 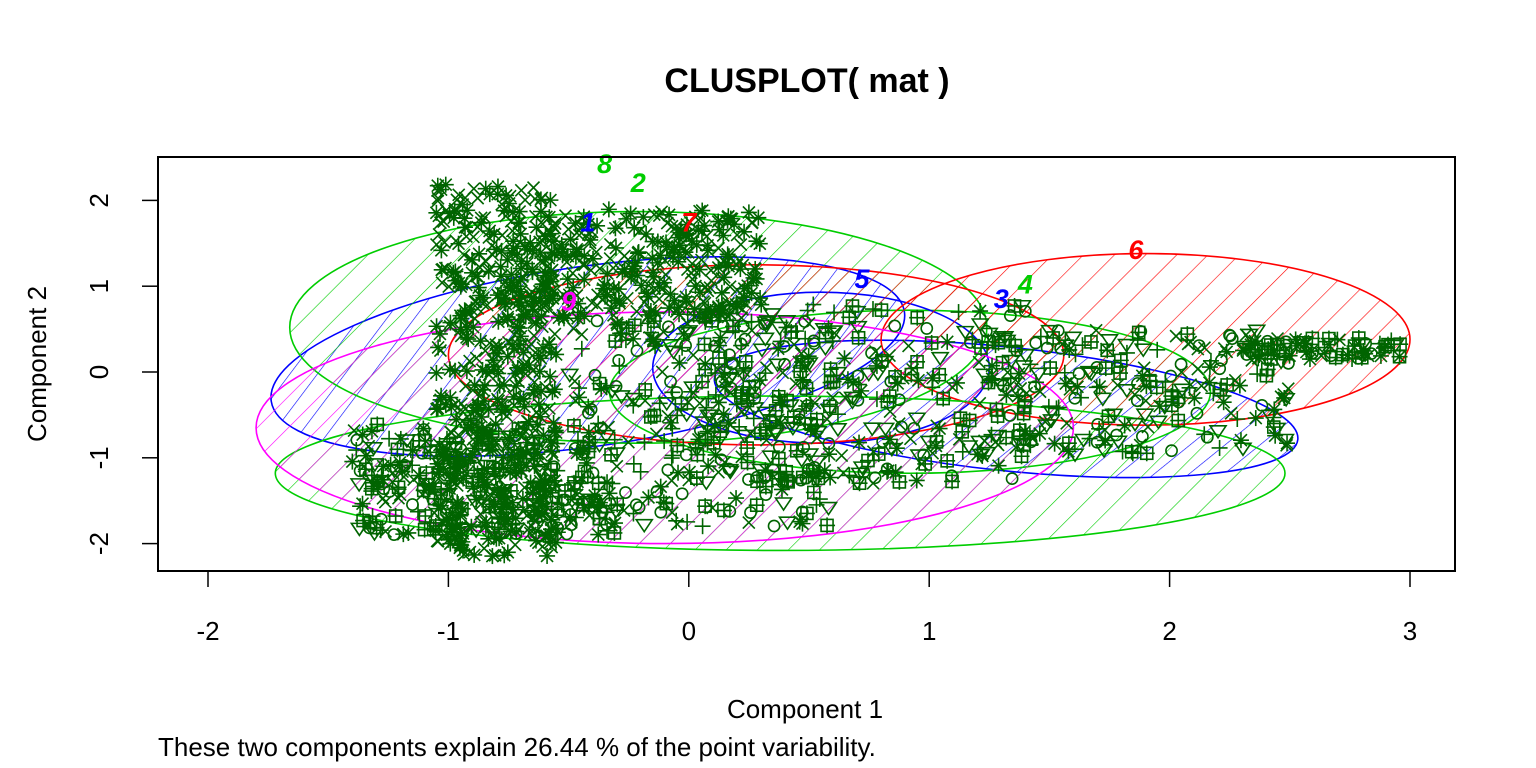 What do you see at coordinates (99, 543) in the screenshot?
I see `y-tick-label: -2` at bounding box center [99, 543].